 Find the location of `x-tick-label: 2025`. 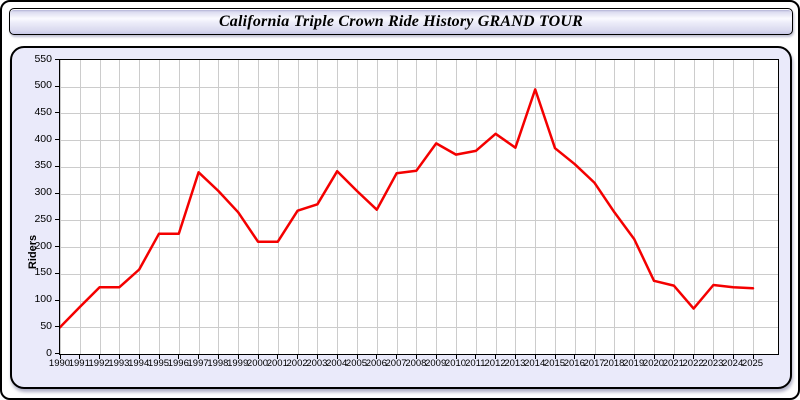

x-tick-label: 2025 is located at coordinates (752, 363).